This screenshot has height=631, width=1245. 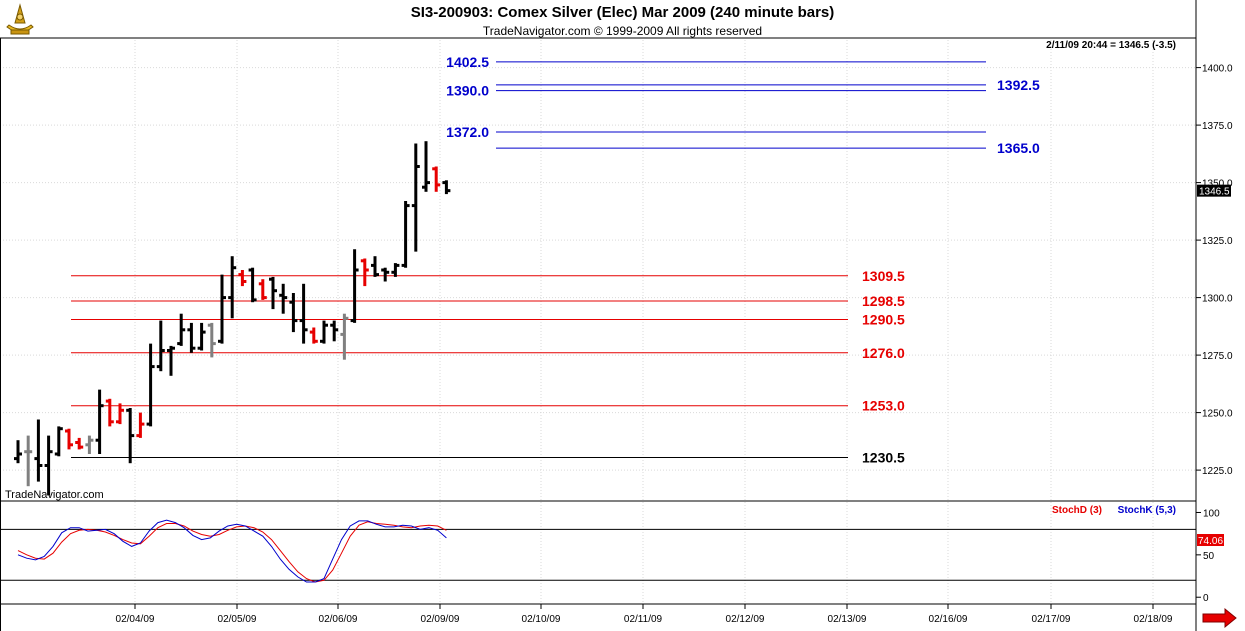 What do you see at coordinates (1217, 69) in the screenshot?
I see `price-axis-label: 1400.0` at bounding box center [1217, 69].